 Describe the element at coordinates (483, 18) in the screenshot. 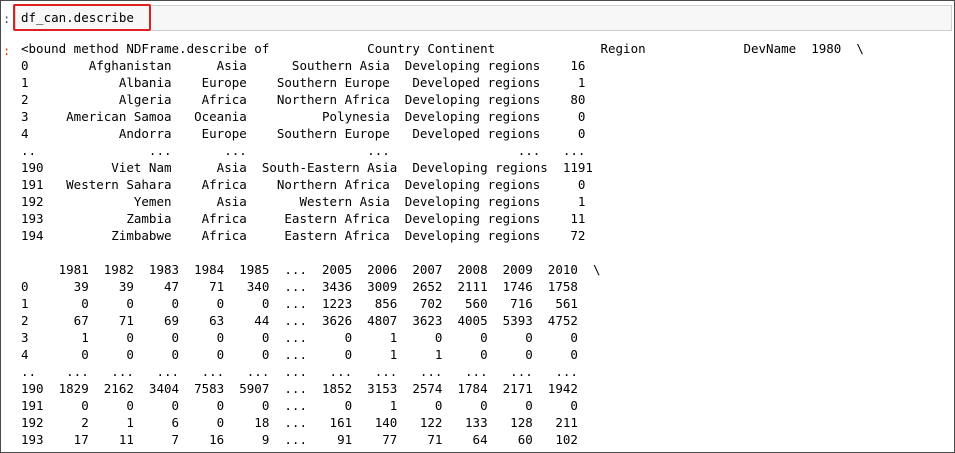

I see `code-editor` at that location.